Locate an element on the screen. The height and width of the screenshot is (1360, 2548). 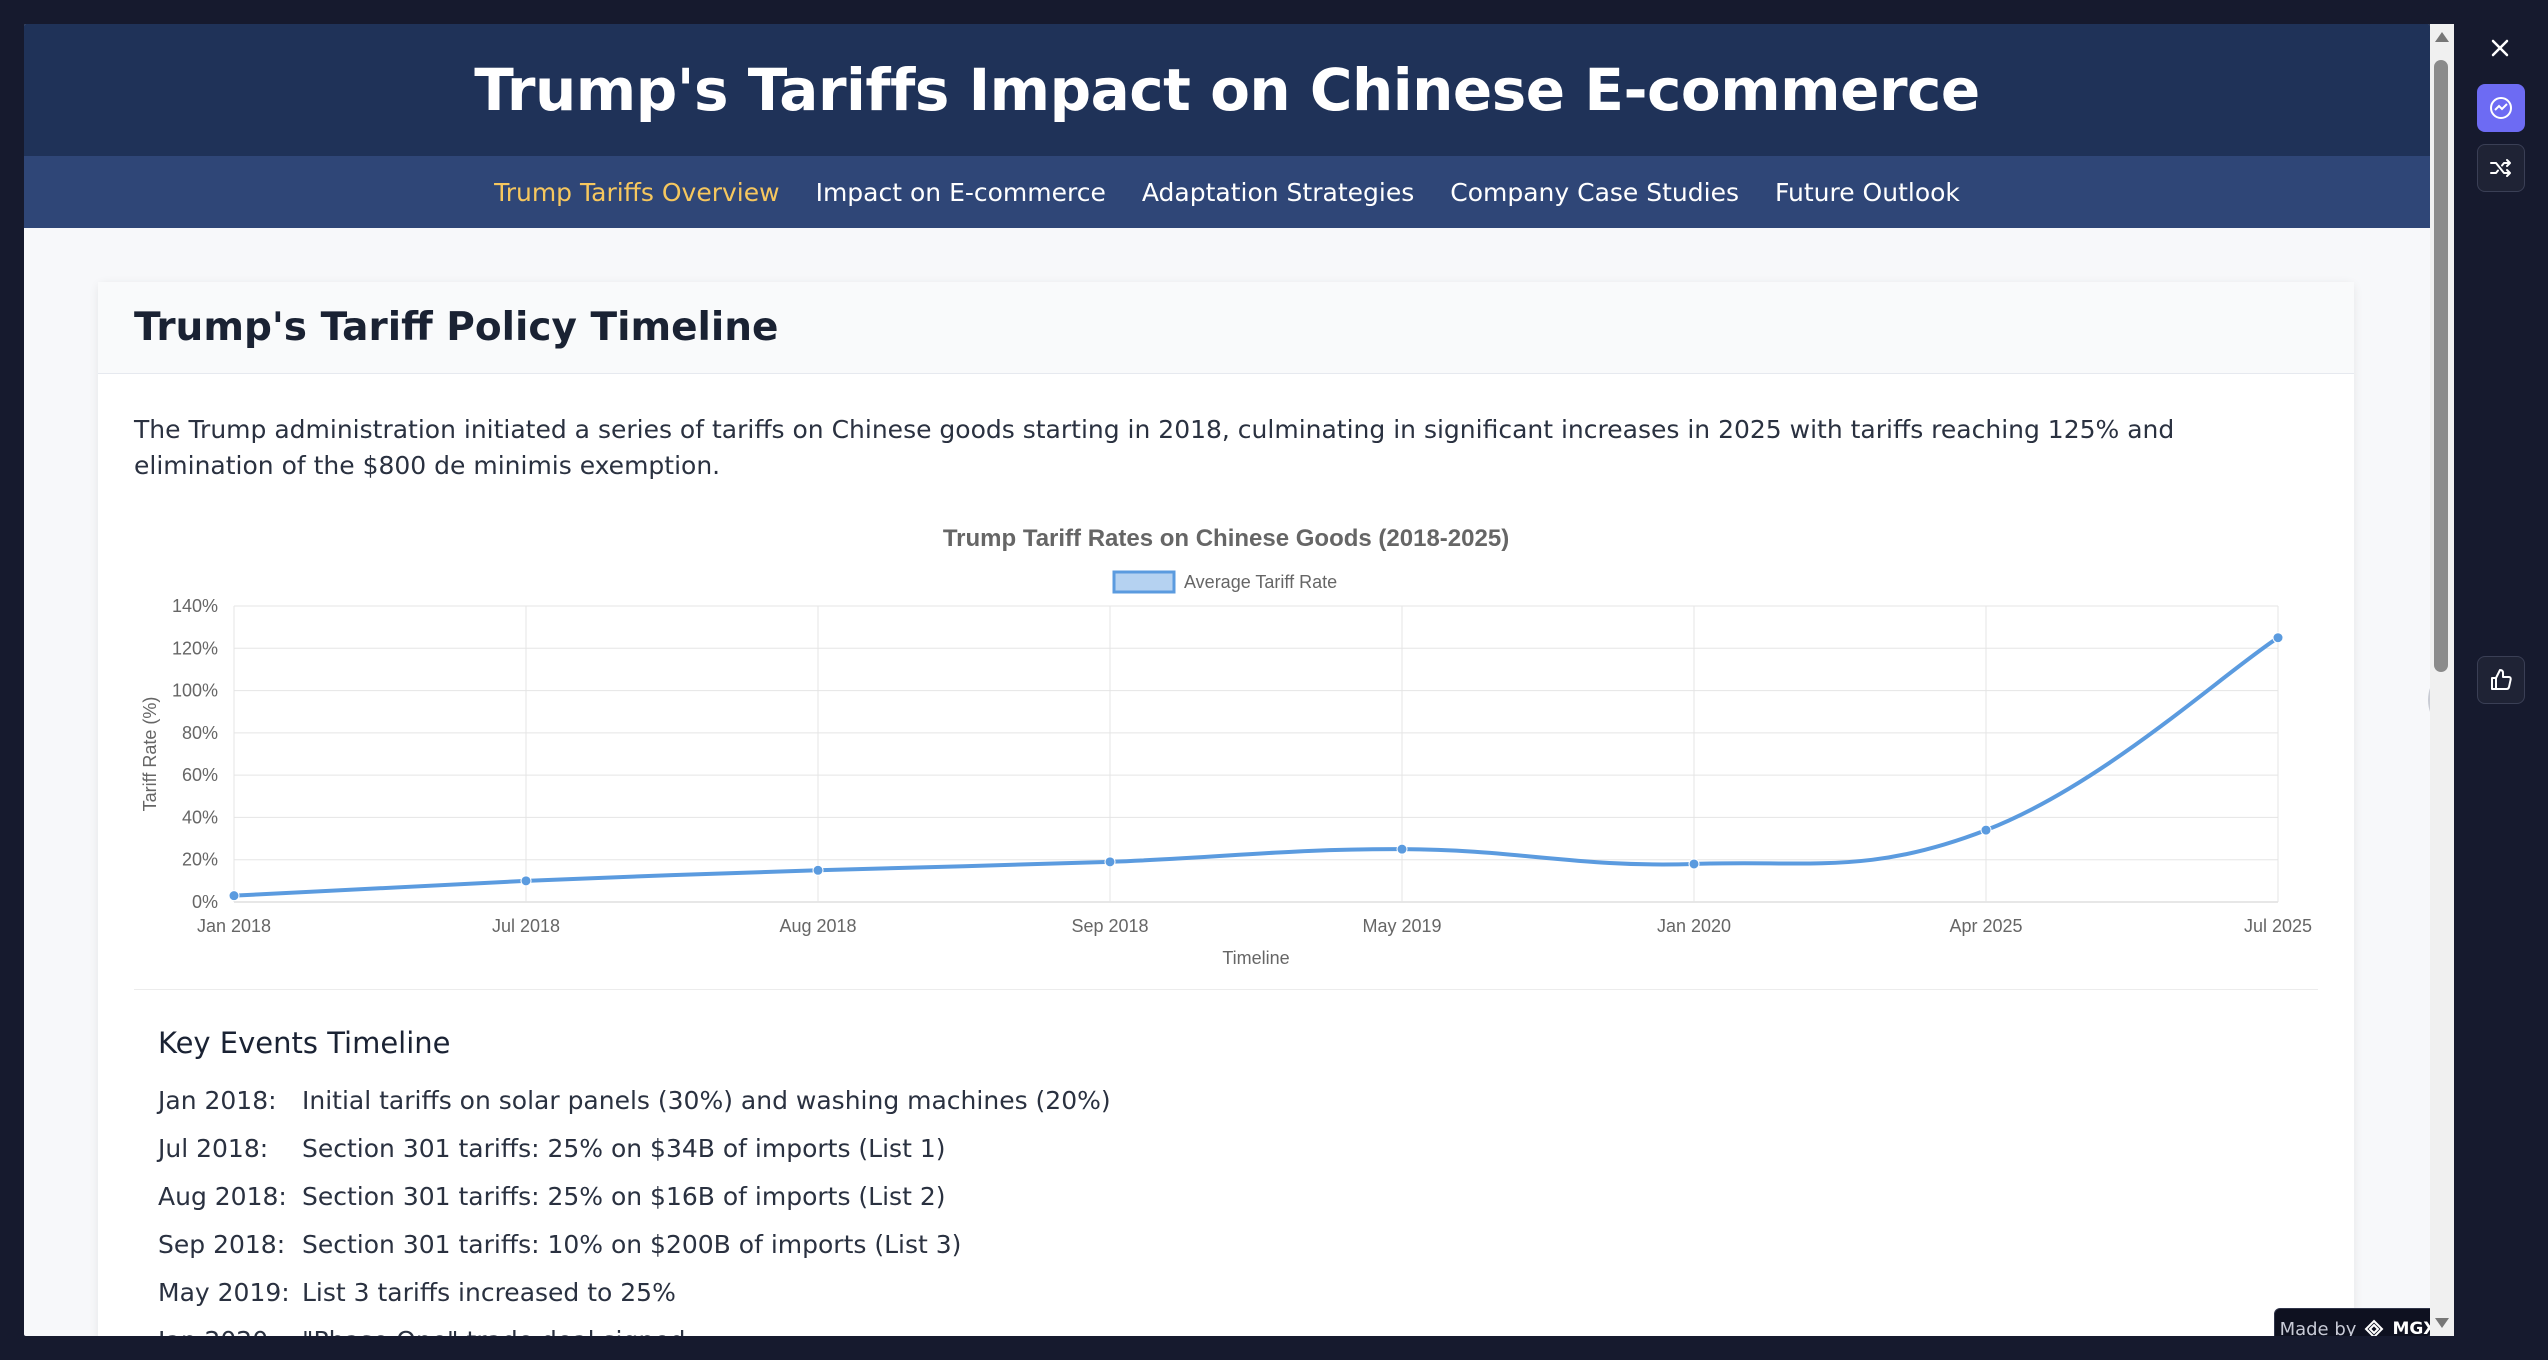
y-tick-label: 140% is located at coordinates (195, 606).